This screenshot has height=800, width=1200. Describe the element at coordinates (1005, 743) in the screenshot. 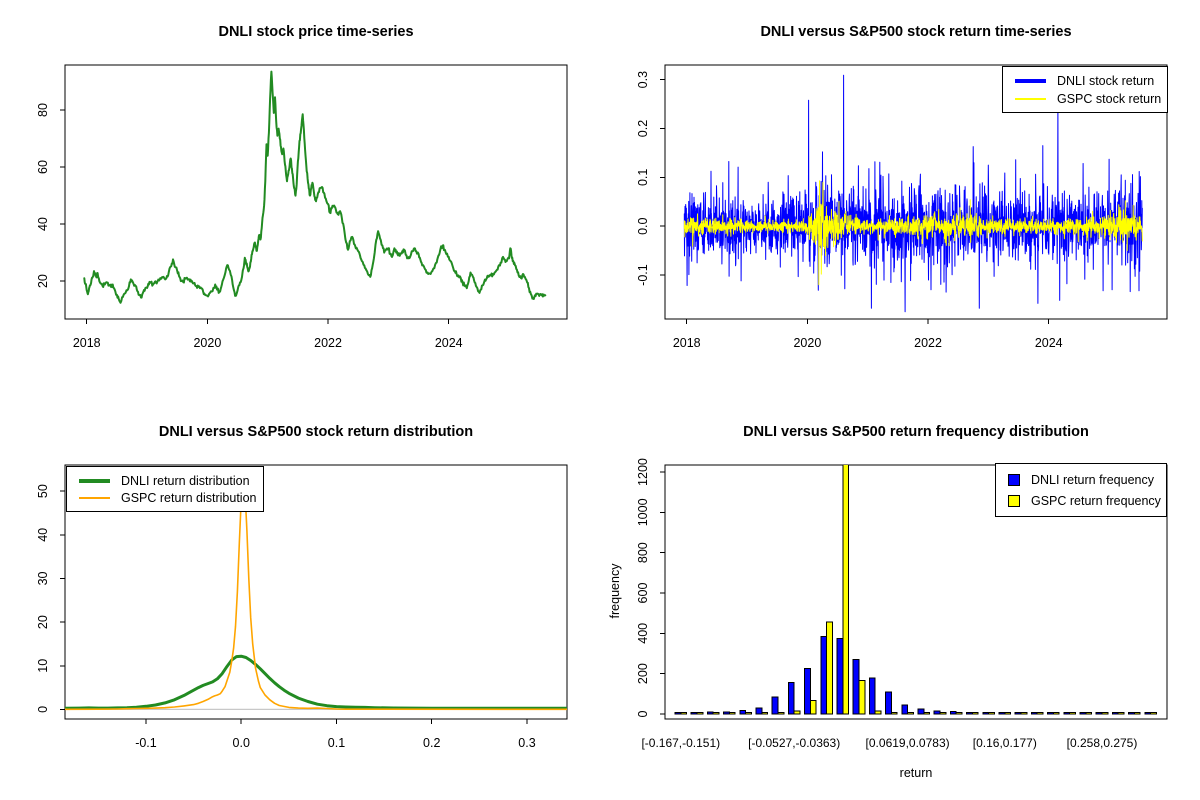

I see `bin-interval-label: [0.16,0.177)` at that location.